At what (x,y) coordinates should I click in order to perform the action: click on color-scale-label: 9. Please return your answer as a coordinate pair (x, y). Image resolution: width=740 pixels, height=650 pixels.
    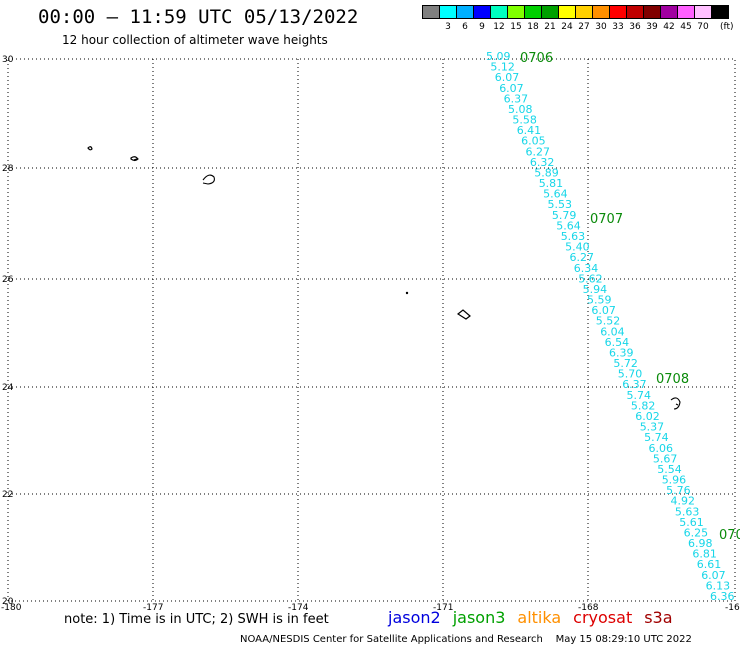
    Looking at the image, I should click on (482, 27).